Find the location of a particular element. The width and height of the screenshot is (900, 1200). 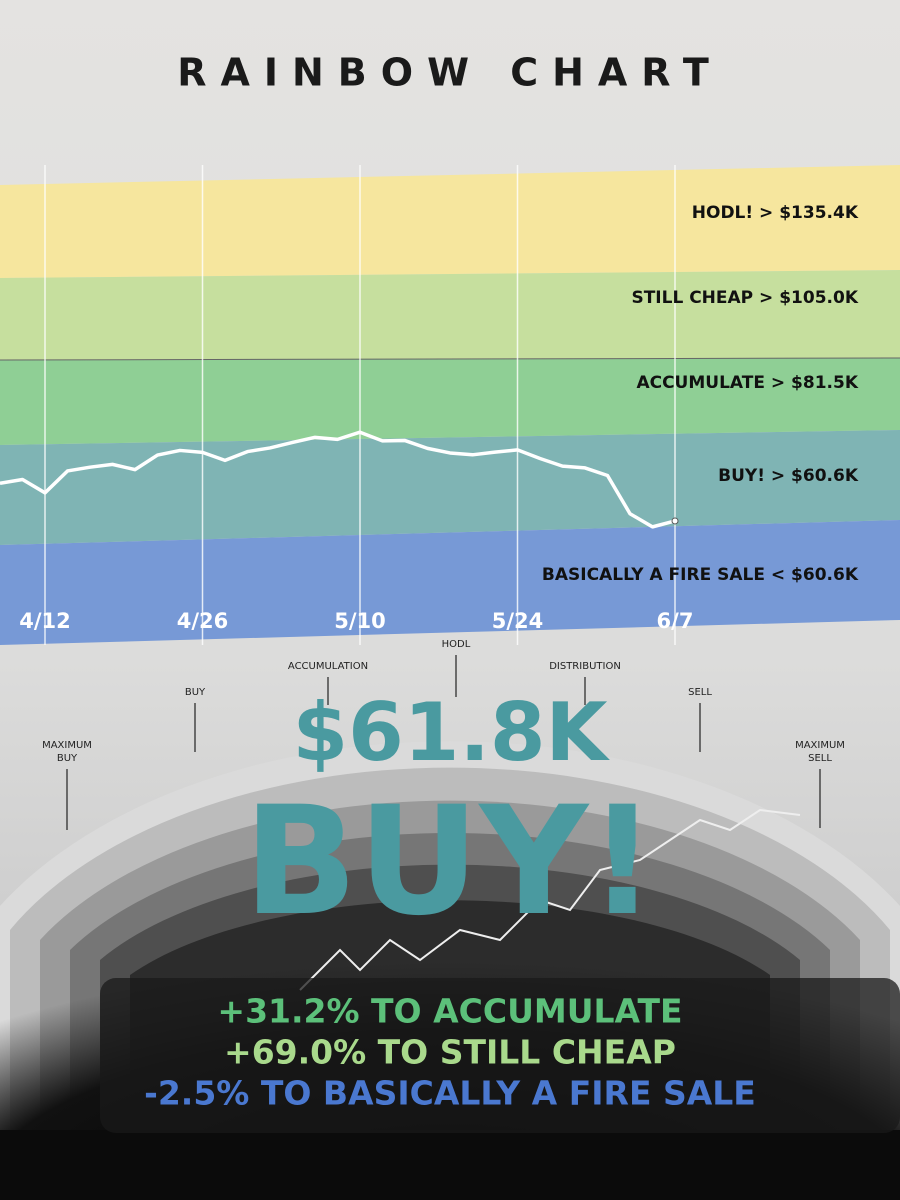

band-divider is located at coordinates (450, 359).